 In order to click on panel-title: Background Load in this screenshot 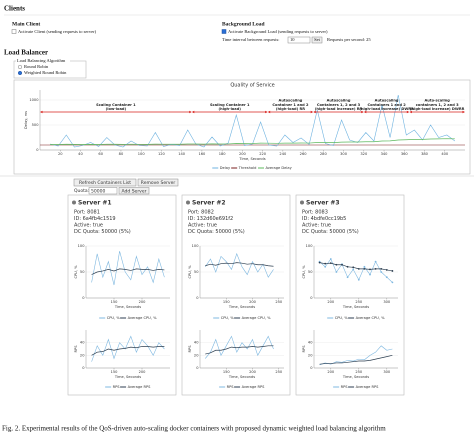, I will do `click(243, 24)`.